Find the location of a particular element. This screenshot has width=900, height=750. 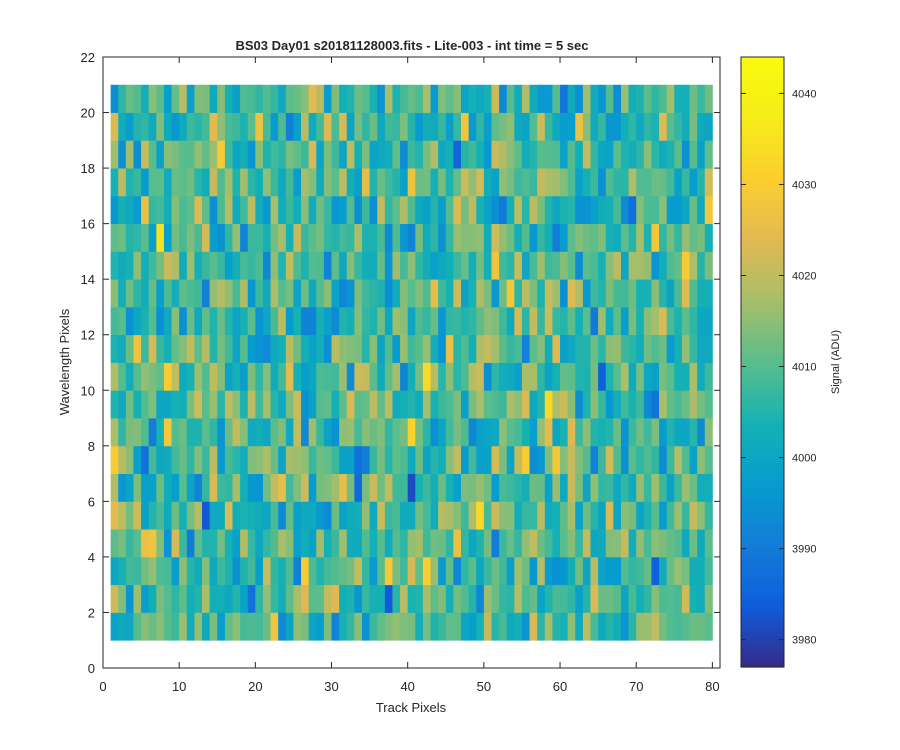

y-tick-label: 12 is located at coordinates (88, 335).